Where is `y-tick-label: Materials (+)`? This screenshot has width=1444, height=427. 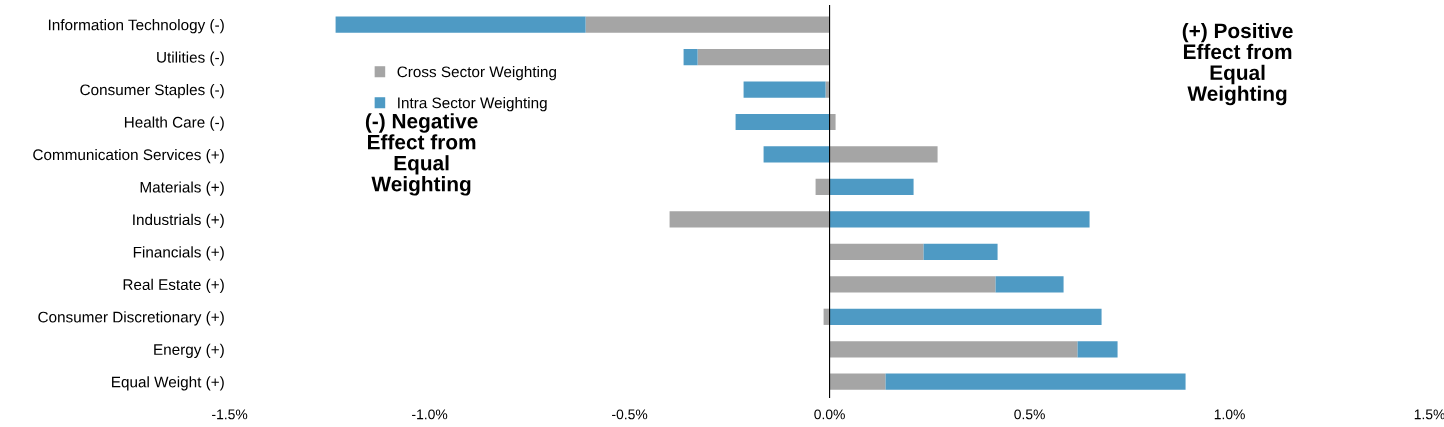
y-tick-label: Materials (+) is located at coordinates (182, 188).